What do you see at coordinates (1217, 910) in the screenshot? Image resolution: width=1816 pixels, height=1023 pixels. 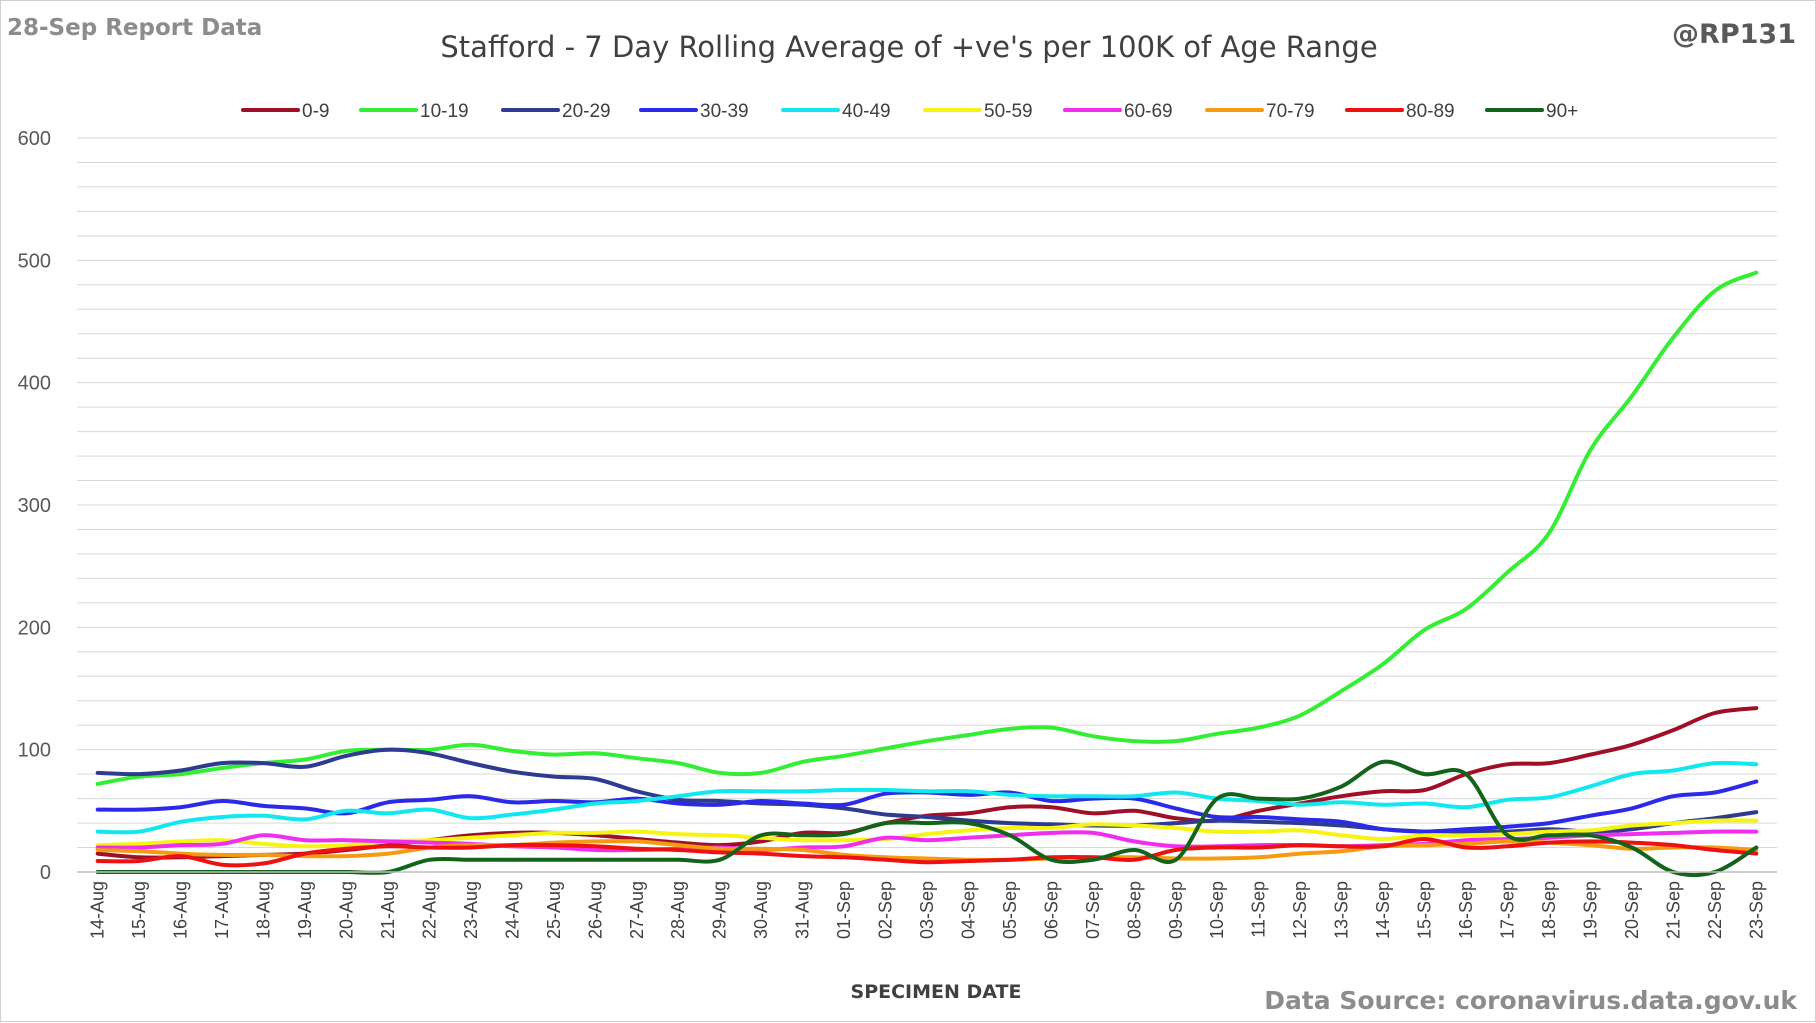 I see `x-tick-label: 10-Sep` at bounding box center [1217, 910].